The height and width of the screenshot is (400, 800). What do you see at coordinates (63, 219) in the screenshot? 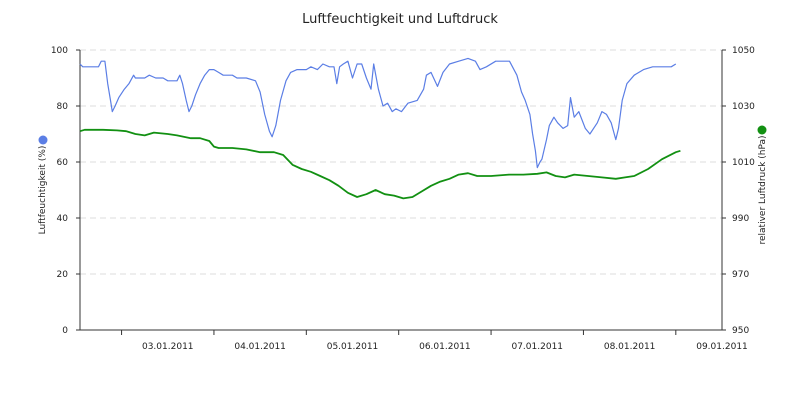
I see `y-left-tick-label: 40` at bounding box center [63, 219].